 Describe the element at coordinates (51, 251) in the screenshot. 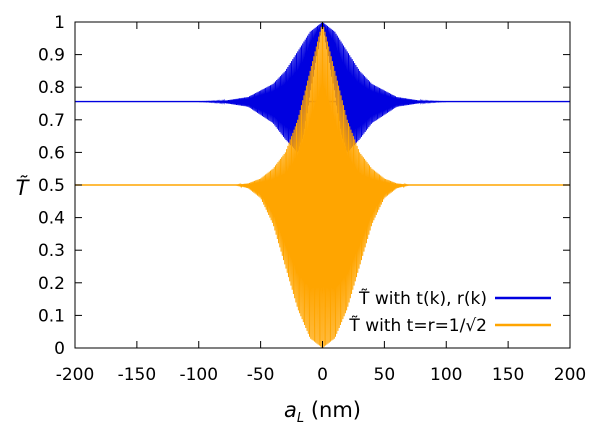

I see `y-tick-label: 0.3` at that location.